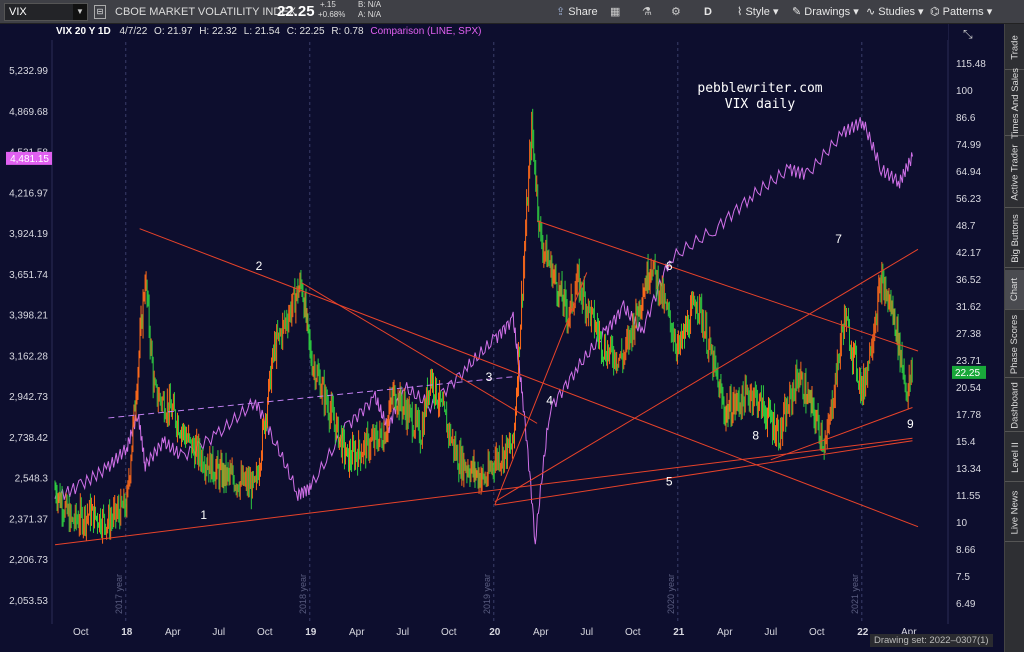 This screenshot has height=652, width=1024. I want to click on studies-button: ∿ Studies ▾, so click(895, 12).